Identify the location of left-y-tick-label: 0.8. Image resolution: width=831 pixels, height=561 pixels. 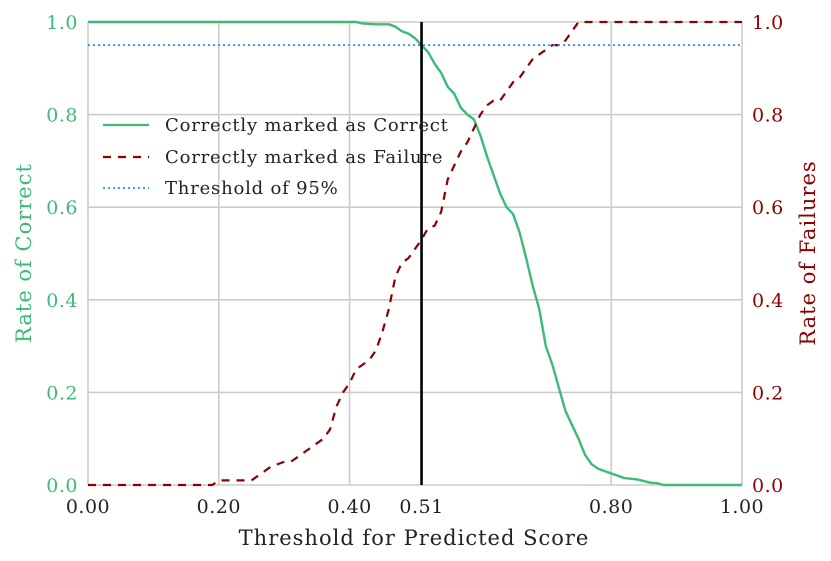
(62, 116).